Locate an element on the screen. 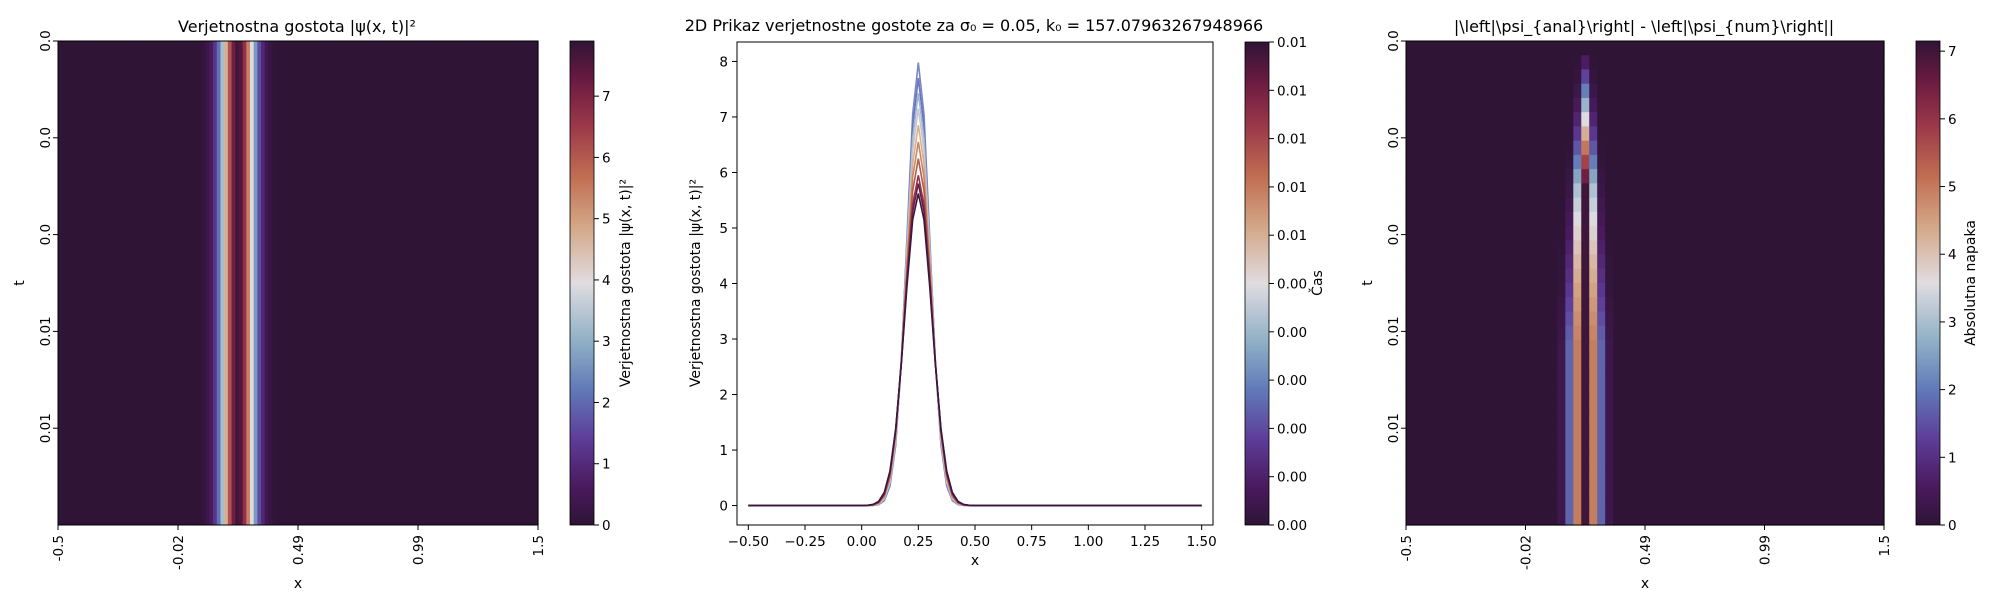 Image resolution: width=2000 pixels, height=600 pixels. line-chart-ytick-label: 1 is located at coordinates (723, 451).